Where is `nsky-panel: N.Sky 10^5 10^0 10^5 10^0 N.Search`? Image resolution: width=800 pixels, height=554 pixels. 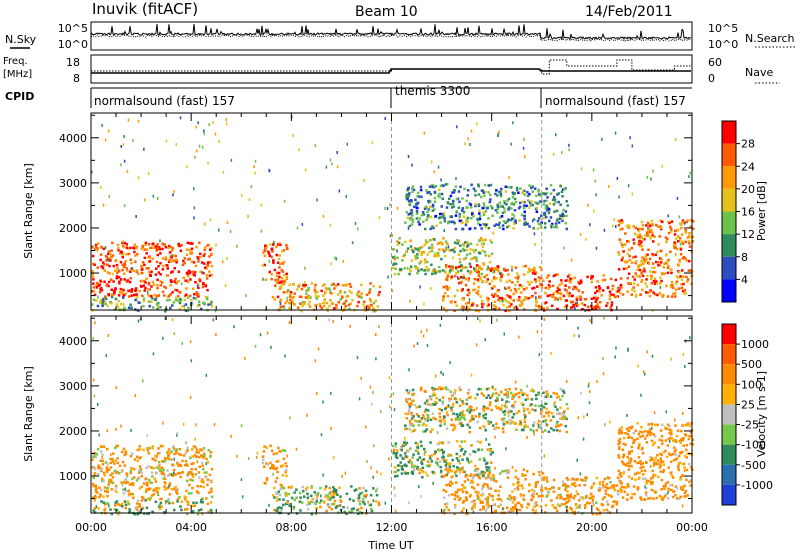 nsky-panel: N.Sky 10^5 10^0 10^5 10^0 N.Search is located at coordinates (400, 36).